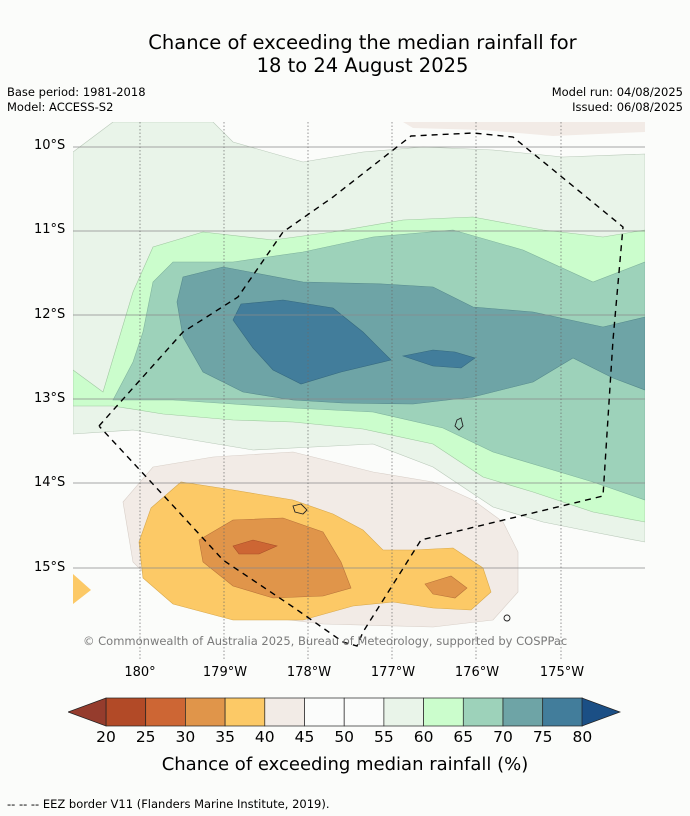  I want to click on colorbar-tick-label: 80, so click(582, 737).